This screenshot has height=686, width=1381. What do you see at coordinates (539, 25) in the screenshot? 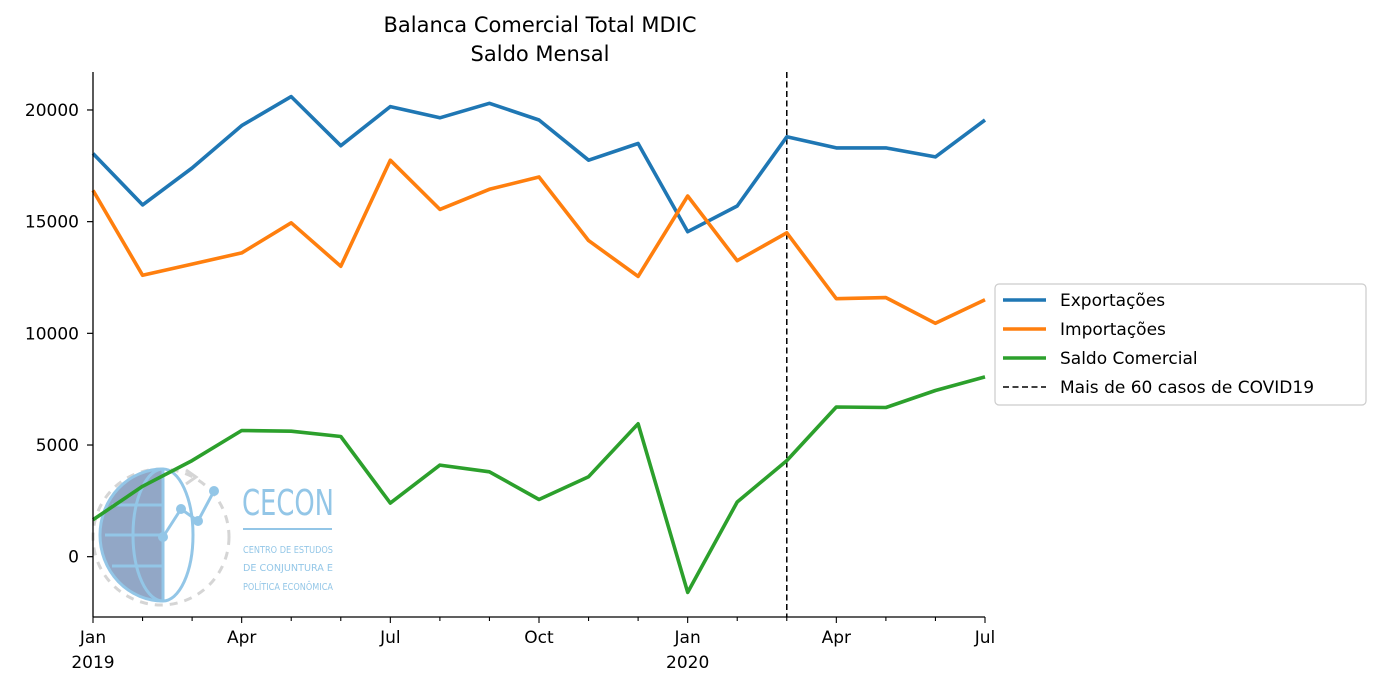
I see `chart-title: Balanca Comercial Total MDIC` at bounding box center [539, 25].